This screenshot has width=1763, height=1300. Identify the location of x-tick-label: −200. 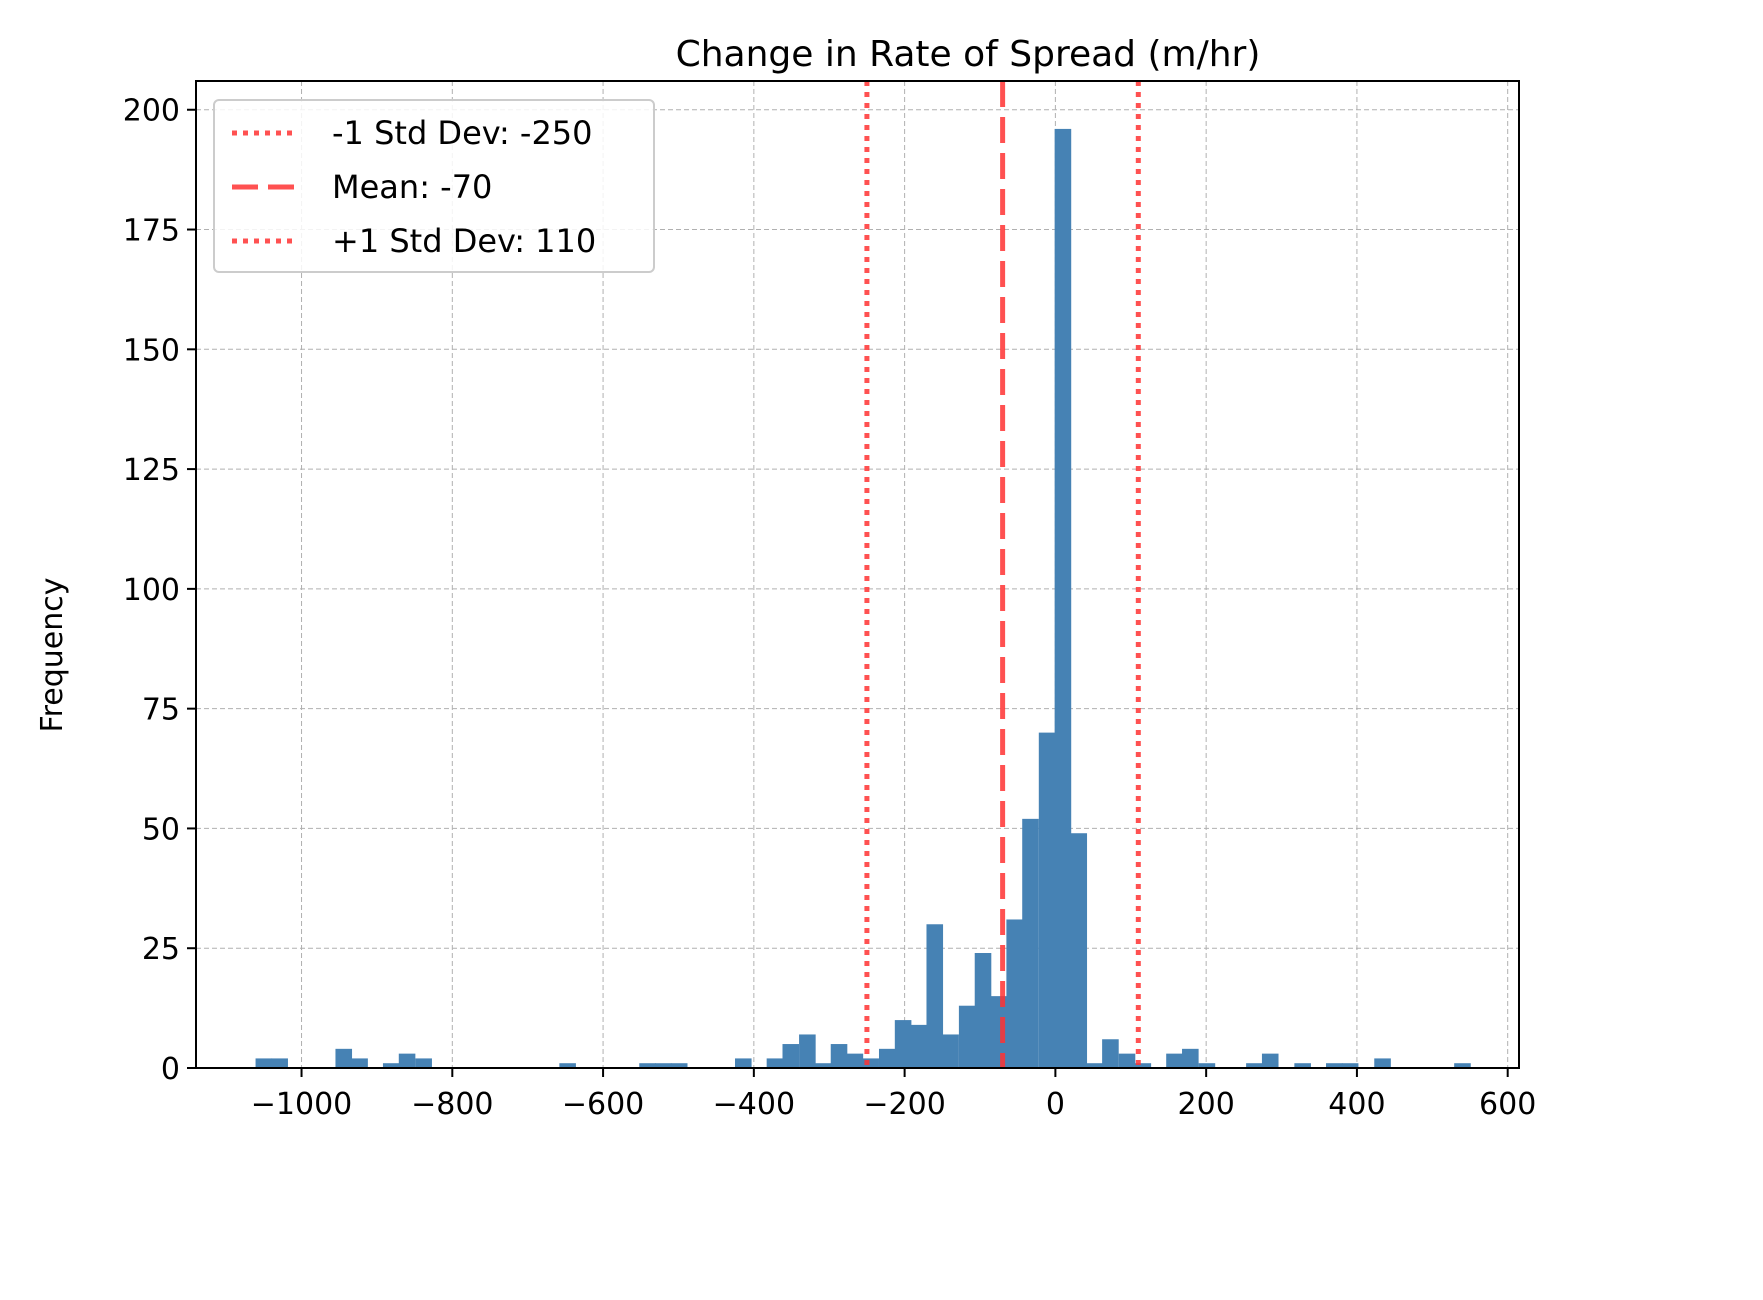
(904, 1104).